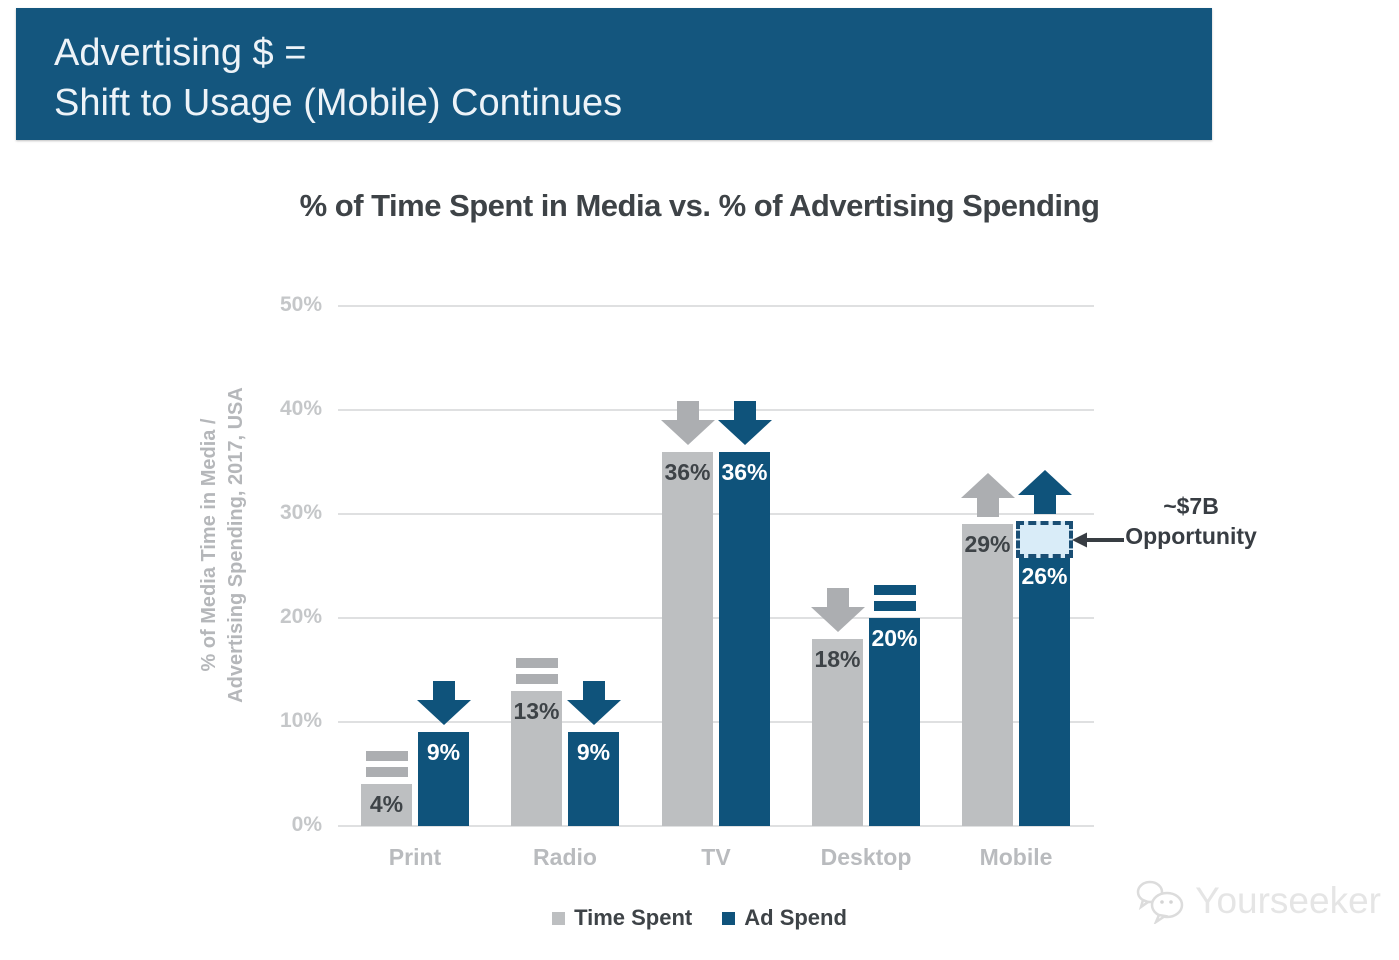 Image resolution: width=1399 pixels, height=960 pixels. Describe the element at coordinates (987, 675) in the screenshot. I see `bar-mobile-time-spent: 29%` at that location.